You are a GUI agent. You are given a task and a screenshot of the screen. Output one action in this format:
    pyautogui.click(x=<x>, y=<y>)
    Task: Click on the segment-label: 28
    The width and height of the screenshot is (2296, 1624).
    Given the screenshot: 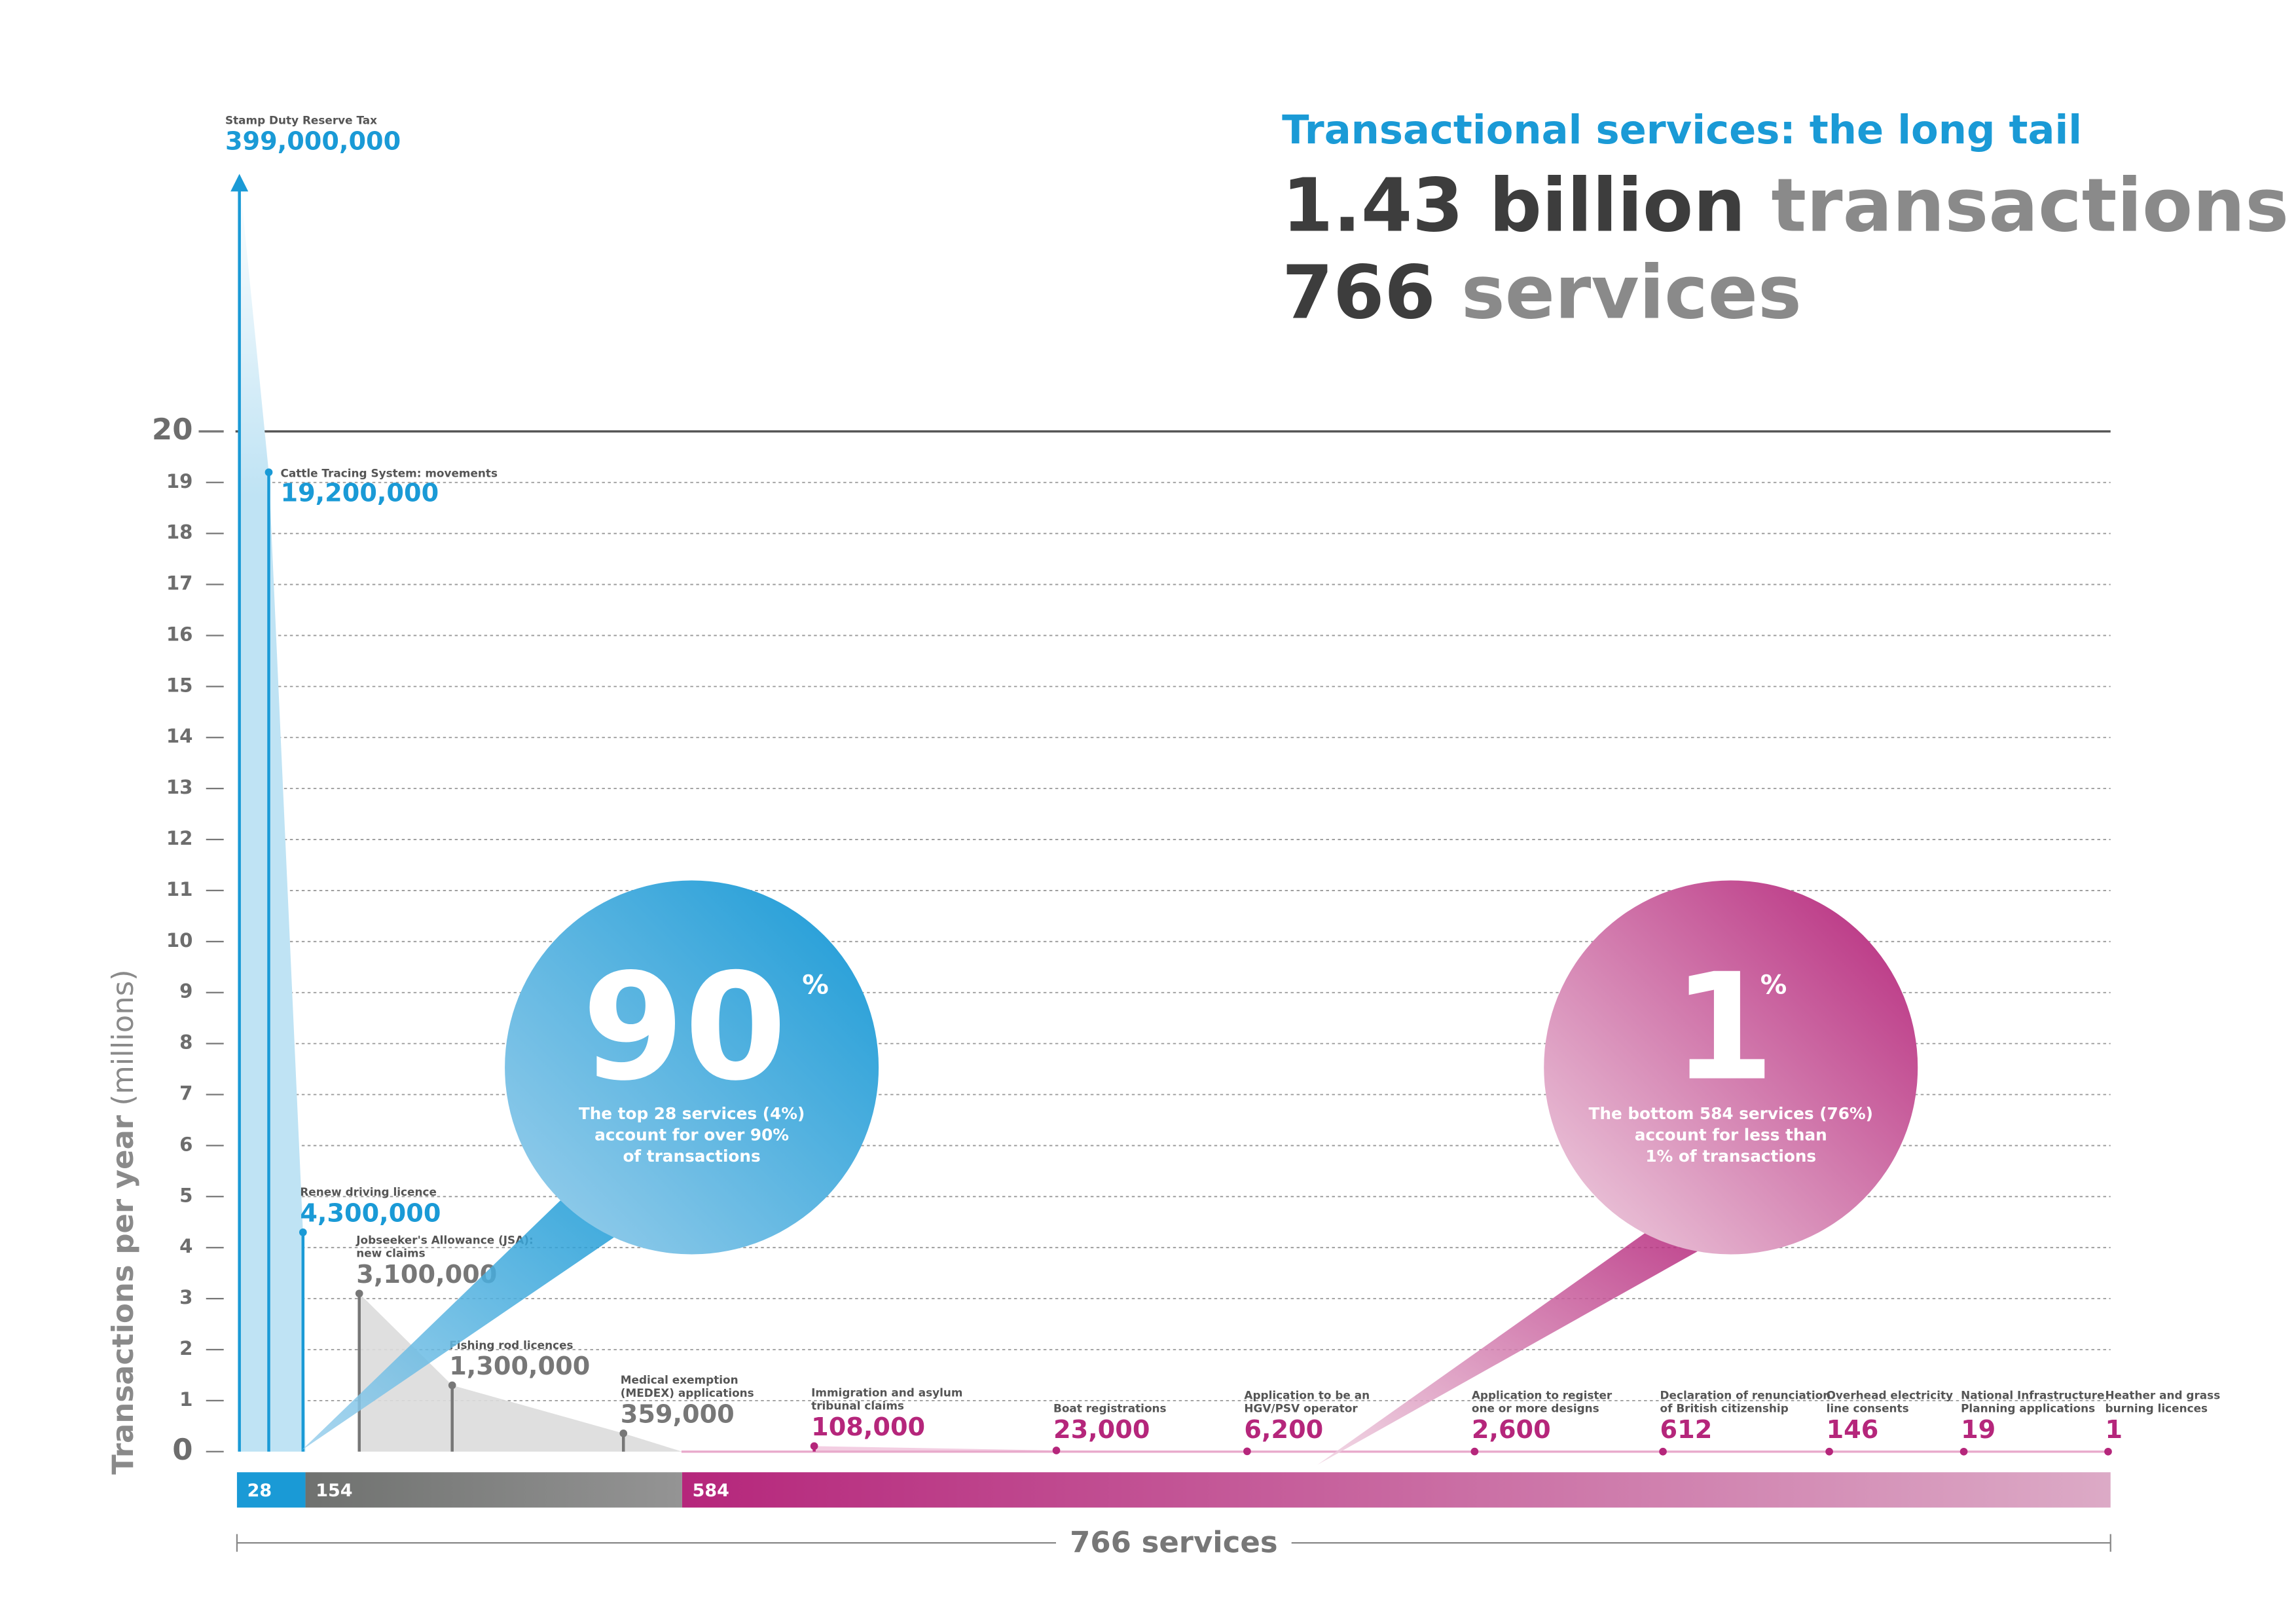 What is the action you would take?
    pyautogui.click(x=259, y=1491)
    